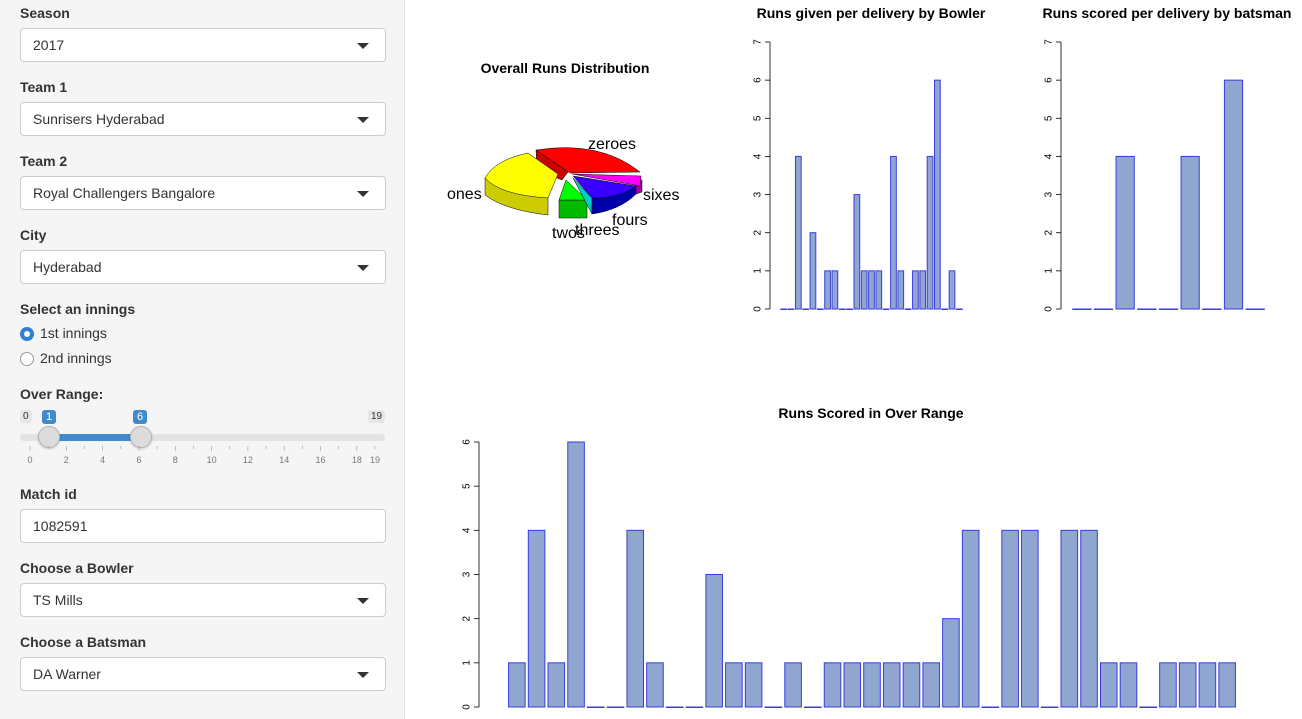 The width and height of the screenshot is (1302, 719). I want to click on slider-track, so click(202, 437).